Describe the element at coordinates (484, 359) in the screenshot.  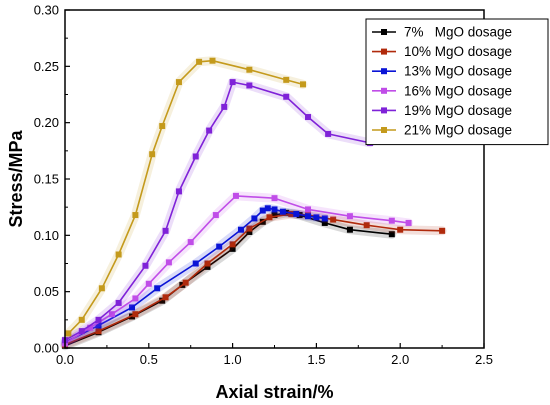
I see `x-tick-label: 2.5` at that location.